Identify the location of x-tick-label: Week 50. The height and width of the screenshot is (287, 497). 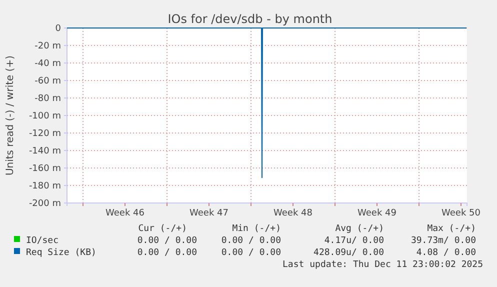
(461, 213).